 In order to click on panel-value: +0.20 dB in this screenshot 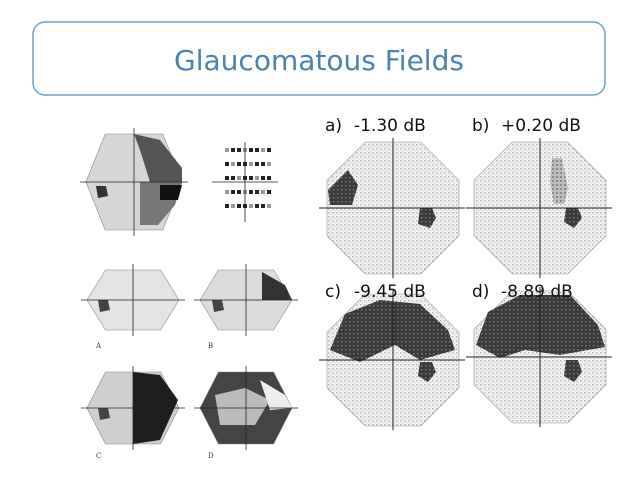, I will do `click(541, 126)`.